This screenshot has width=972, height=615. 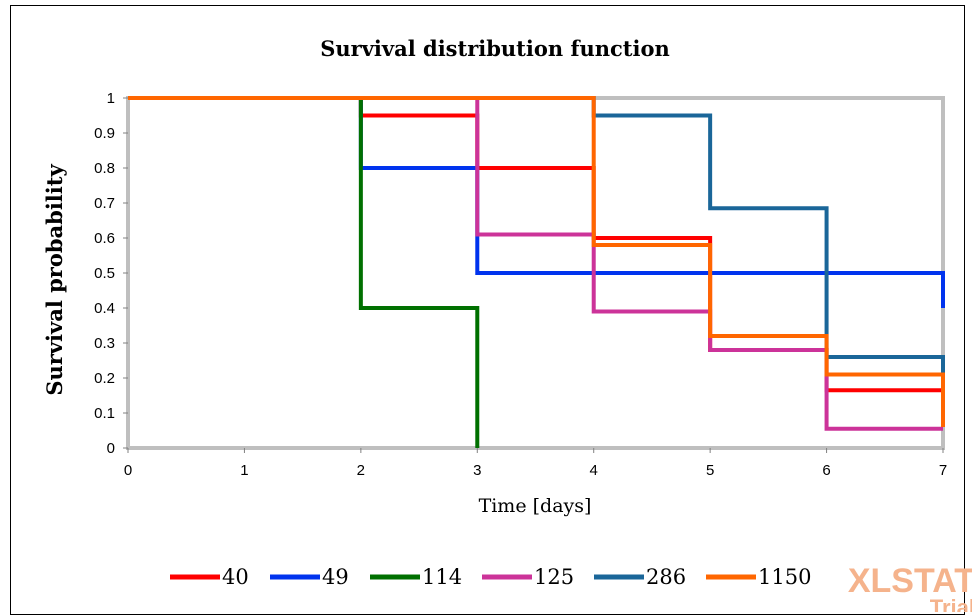 What do you see at coordinates (535, 506) in the screenshot?
I see `x-axis-title: Time [days]` at bounding box center [535, 506].